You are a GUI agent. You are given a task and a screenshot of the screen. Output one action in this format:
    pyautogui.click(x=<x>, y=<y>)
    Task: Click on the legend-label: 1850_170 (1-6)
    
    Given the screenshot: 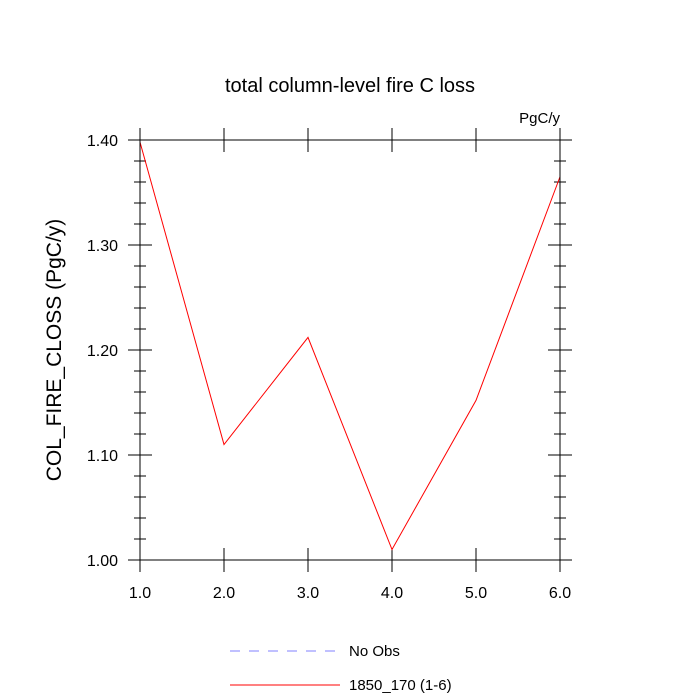 What is the action you would take?
    pyautogui.click(x=400, y=685)
    